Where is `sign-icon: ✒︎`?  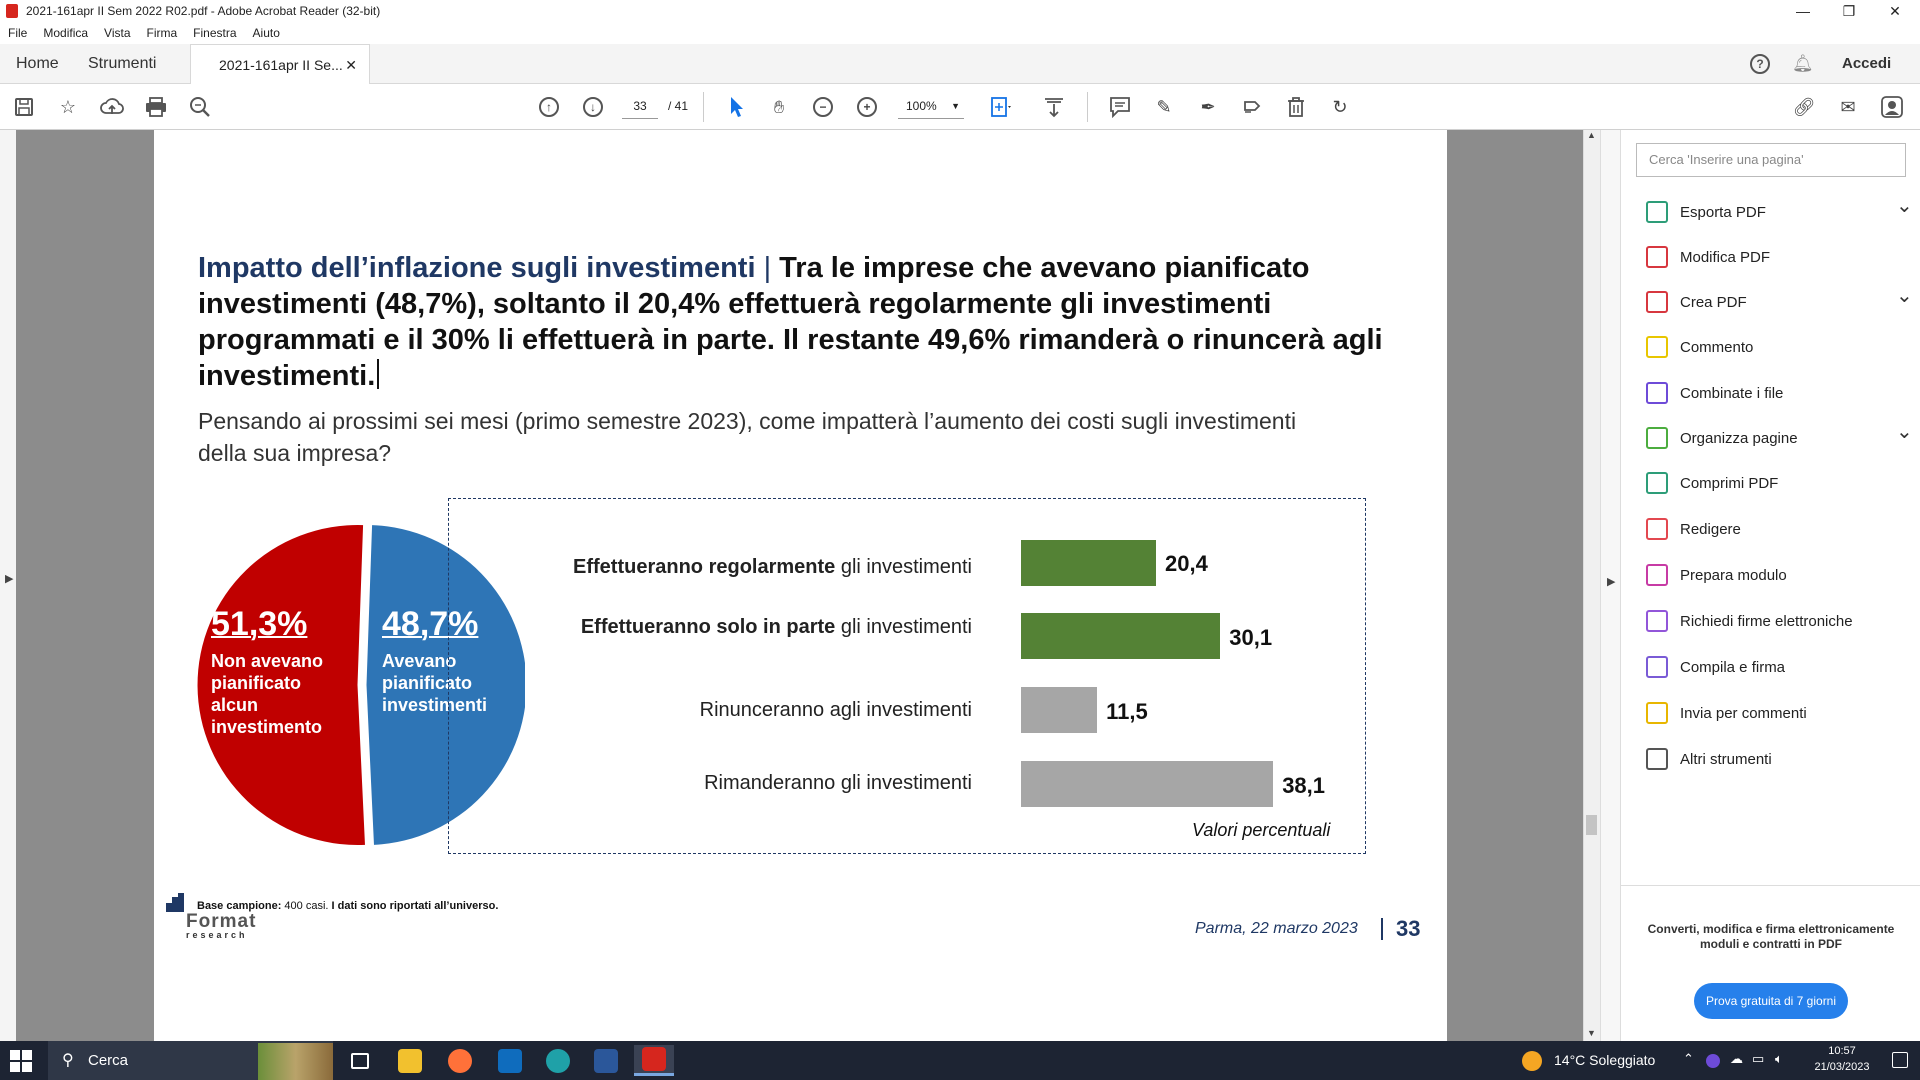
sign-icon: ✒︎ is located at coordinates (1208, 106).